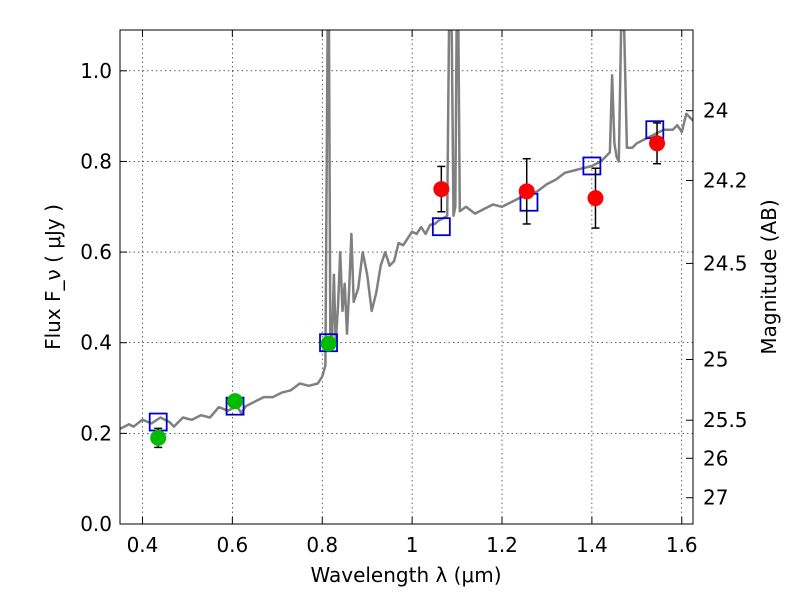 The image size is (800, 600). I want to click on x-tick-label: 0.6, so click(232, 545).